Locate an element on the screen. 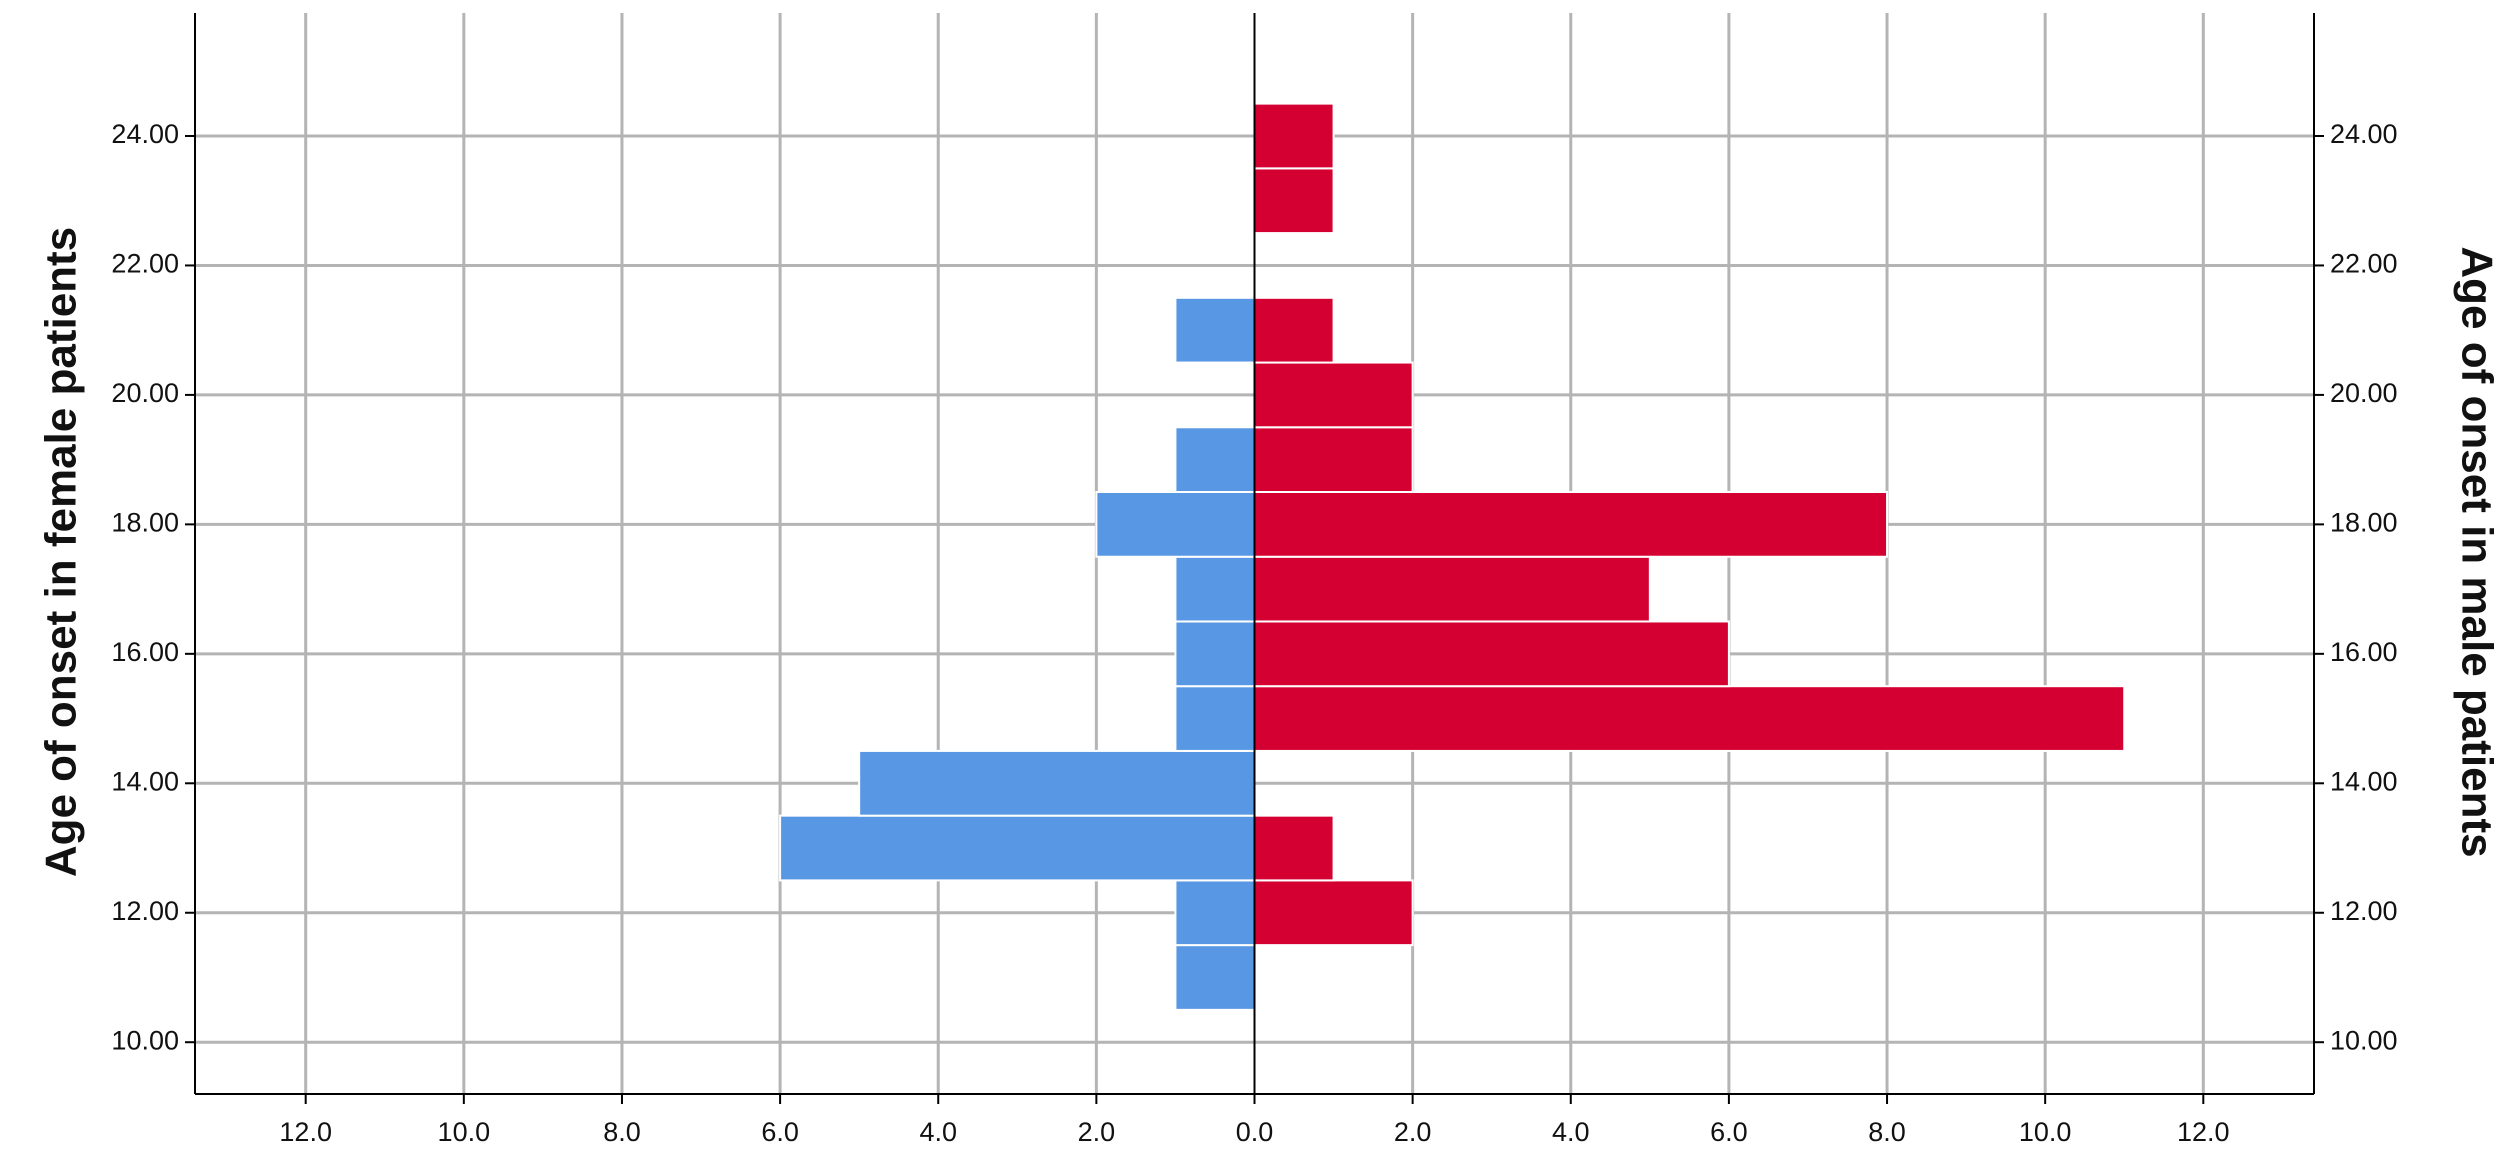 The image size is (2508, 1149). y2-tick-label: 10.00 is located at coordinates (2364, 1040).